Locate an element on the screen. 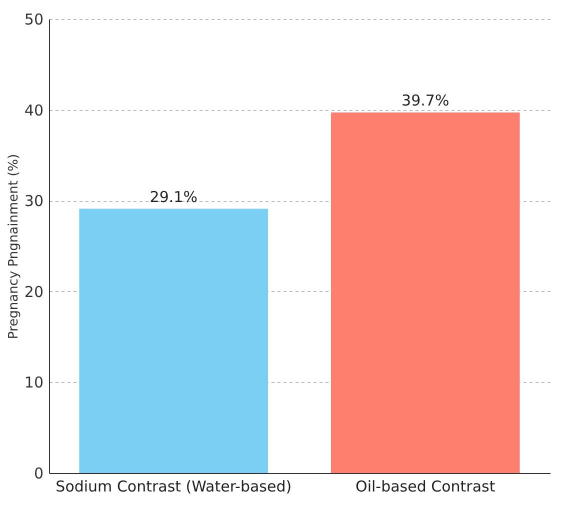  data-label: 39.7% is located at coordinates (426, 101).